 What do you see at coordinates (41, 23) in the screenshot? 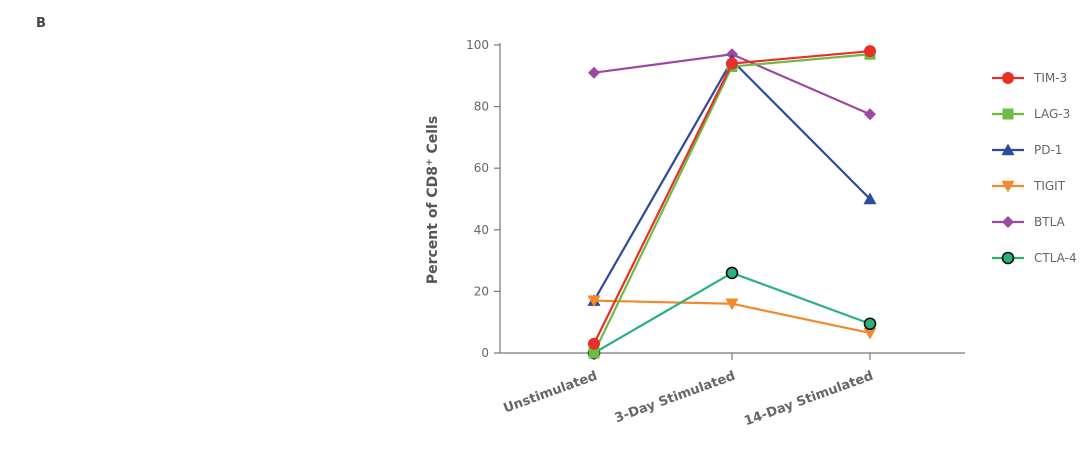
I see `panel-label: B` at bounding box center [41, 23].